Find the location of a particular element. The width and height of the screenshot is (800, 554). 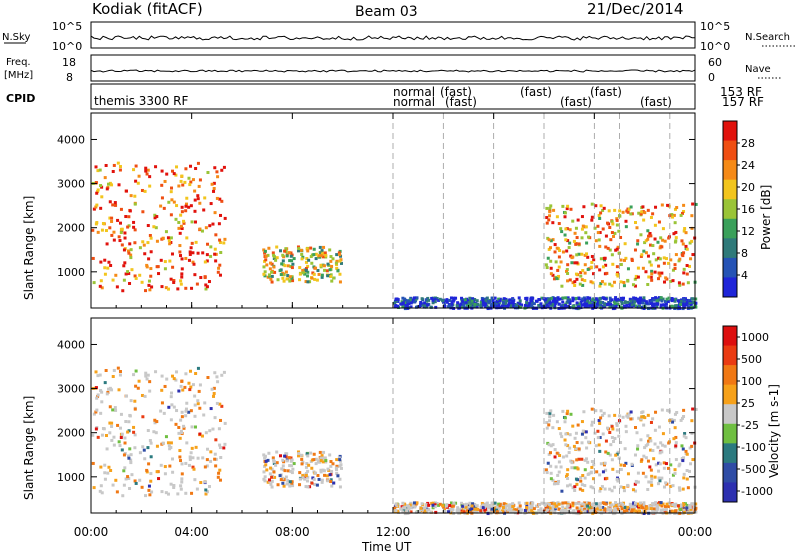

ytick-label-0: 1000 is located at coordinates (71, 272).